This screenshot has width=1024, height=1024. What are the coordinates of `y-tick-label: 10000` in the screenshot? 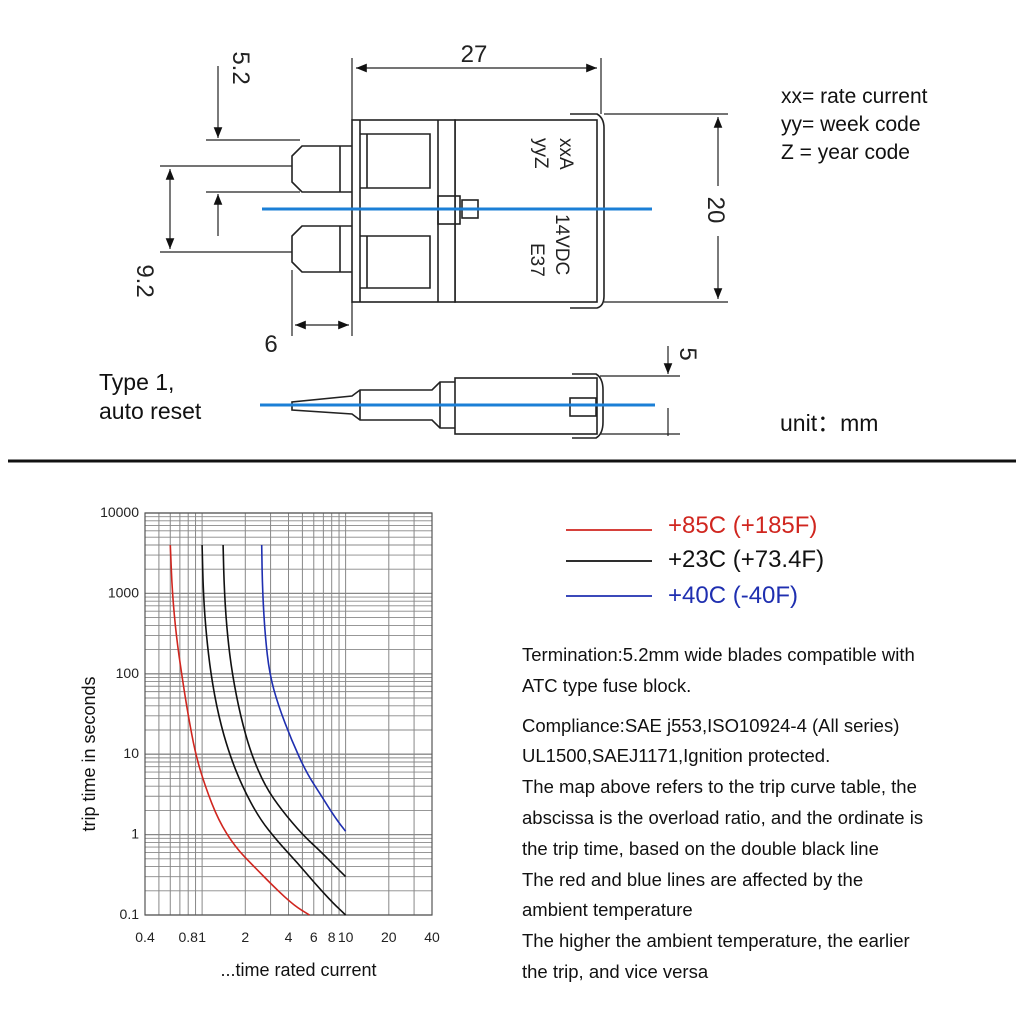 It's located at (119, 512).